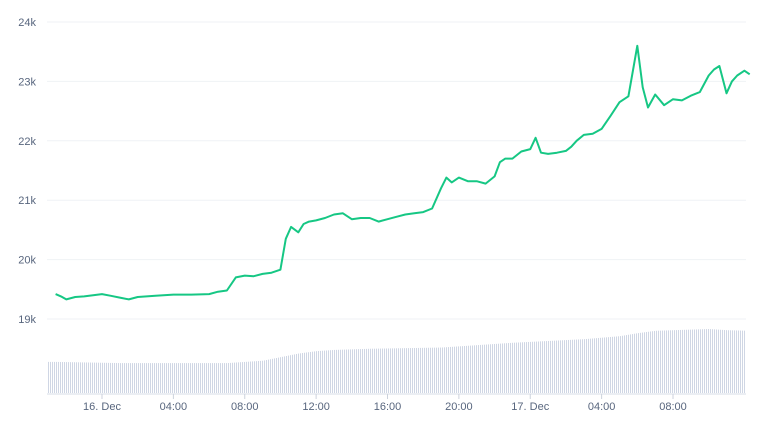 Image resolution: width=768 pixels, height=424 pixels. I want to click on x-tick-label: 08:00, so click(245, 407).